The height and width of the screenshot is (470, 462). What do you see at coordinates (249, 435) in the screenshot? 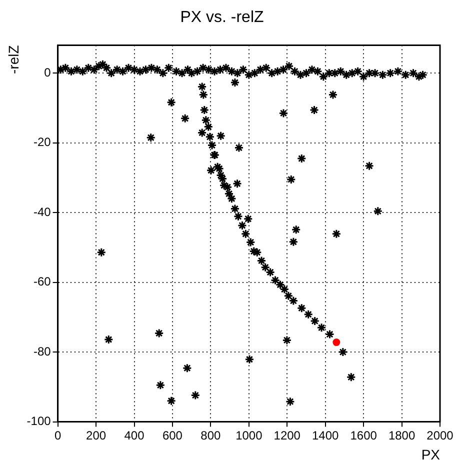
I see `x-tick-label: 1000` at bounding box center [249, 435].